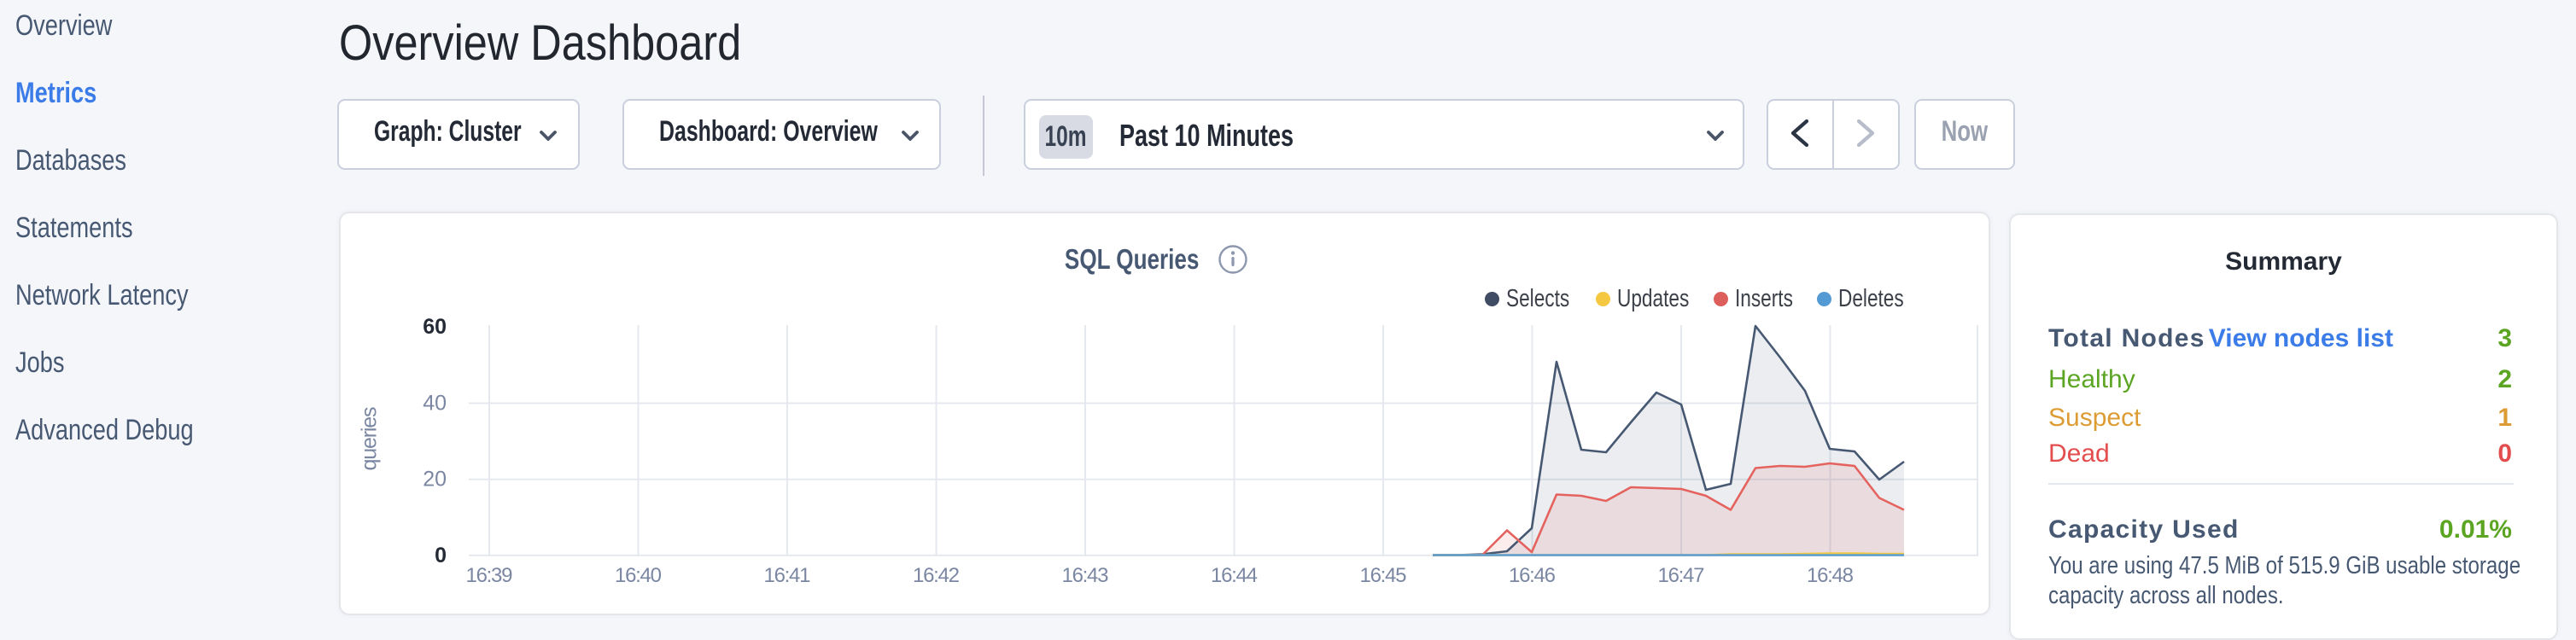  I want to click on svg-text: 16:41, so click(787, 575).